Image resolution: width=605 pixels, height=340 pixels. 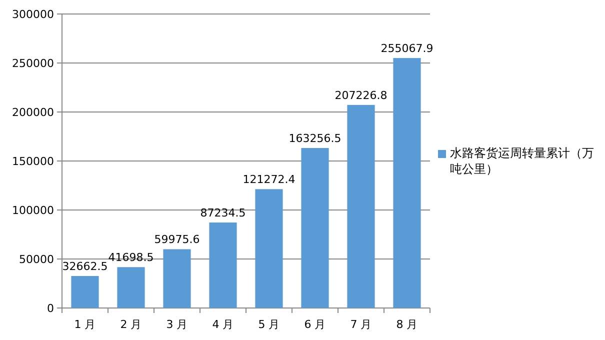 What do you see at coordinates (131, 324) in the screenshot?
I see `x-tick-label: 2 月` at bounding box center [131, 324].